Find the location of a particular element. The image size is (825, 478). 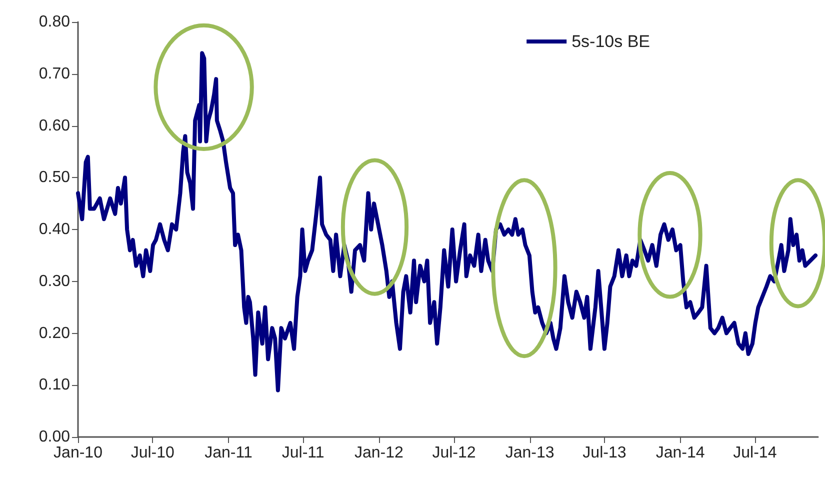

y-tick-label: 0.80 is located at coordinates (54, 22).